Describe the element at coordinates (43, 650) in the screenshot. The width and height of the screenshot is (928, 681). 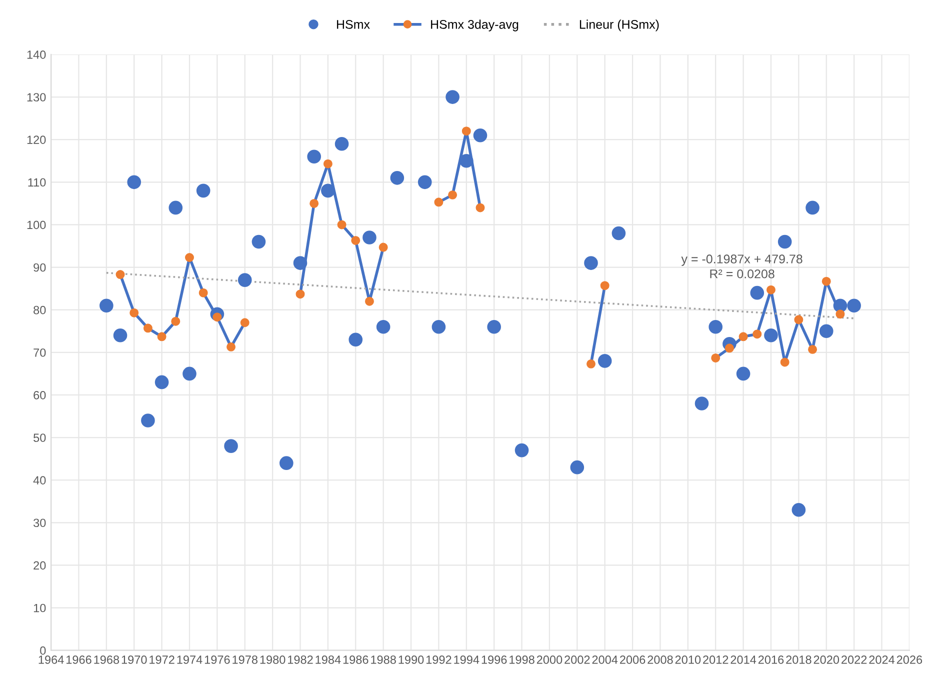
I see `y-tick-label: 0` at that location.